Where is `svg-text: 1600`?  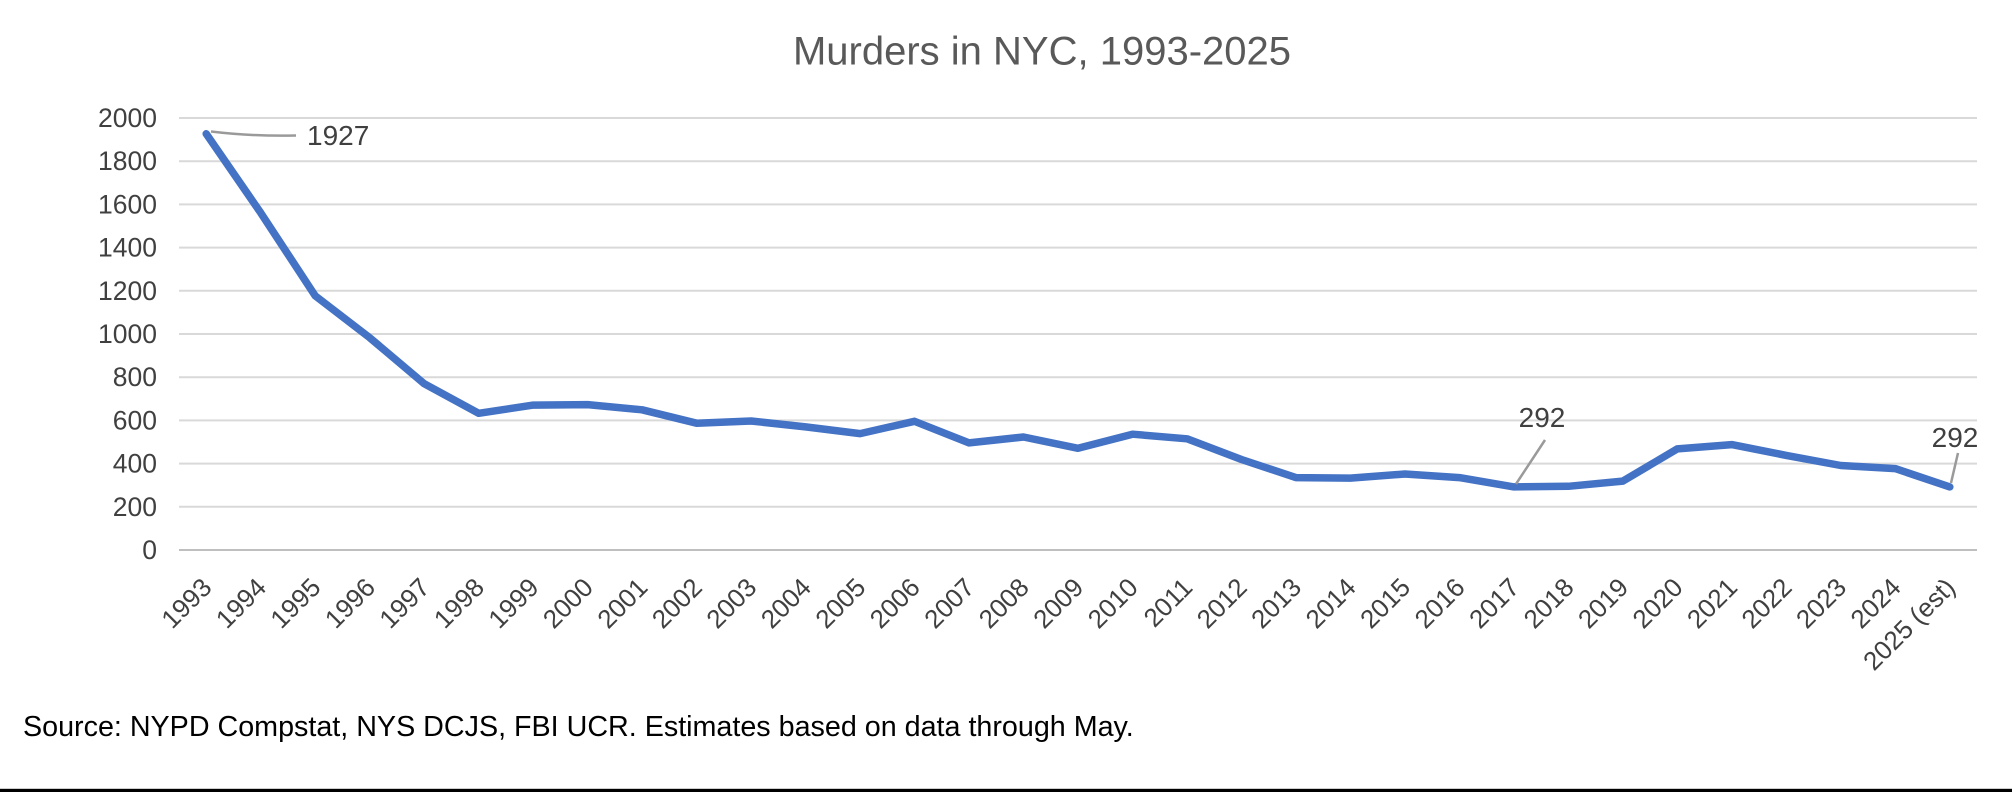 svg-text: 1600 is located at coordinates (127, 204).